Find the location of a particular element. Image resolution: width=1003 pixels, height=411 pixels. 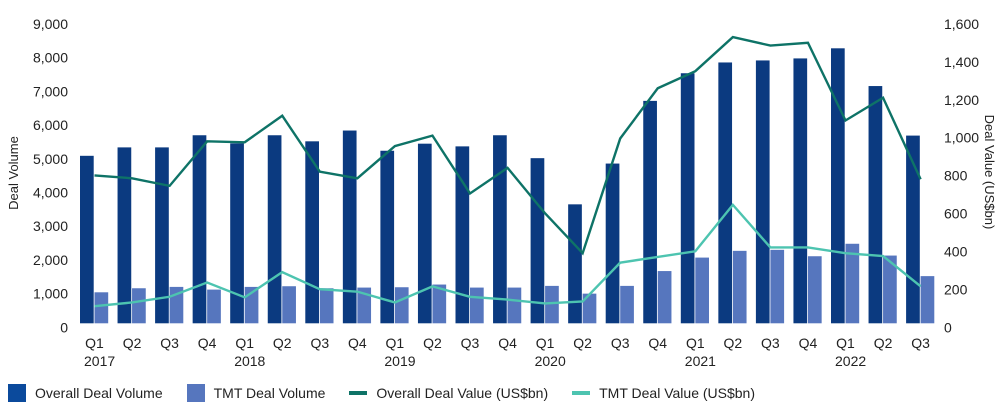

legend-label: TMT Deal Volume is located at coordinates (269, 393).